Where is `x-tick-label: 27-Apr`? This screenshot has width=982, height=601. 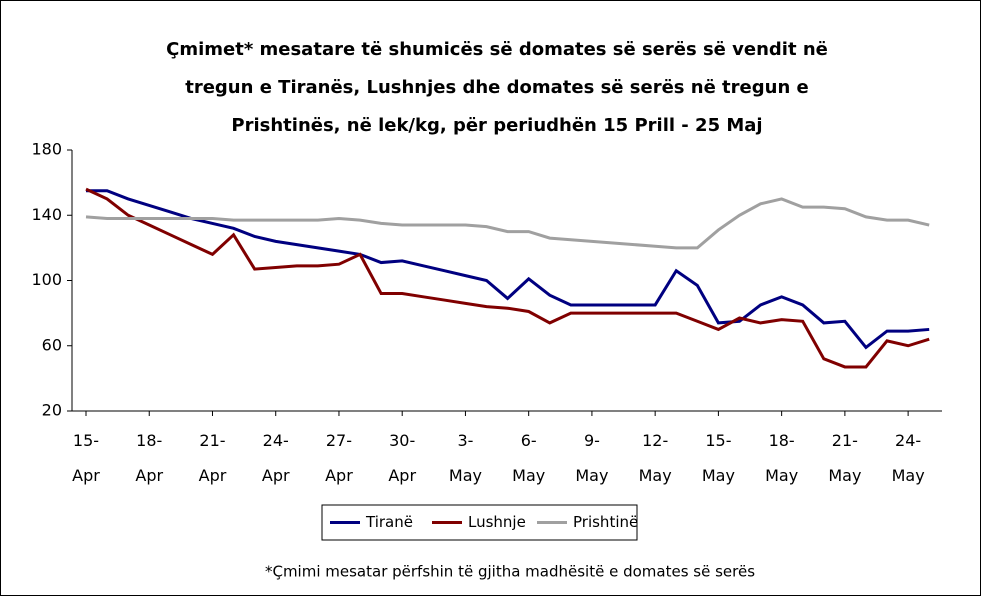
x-tick-label: 27-Apr is located at coordinates (339, 458).